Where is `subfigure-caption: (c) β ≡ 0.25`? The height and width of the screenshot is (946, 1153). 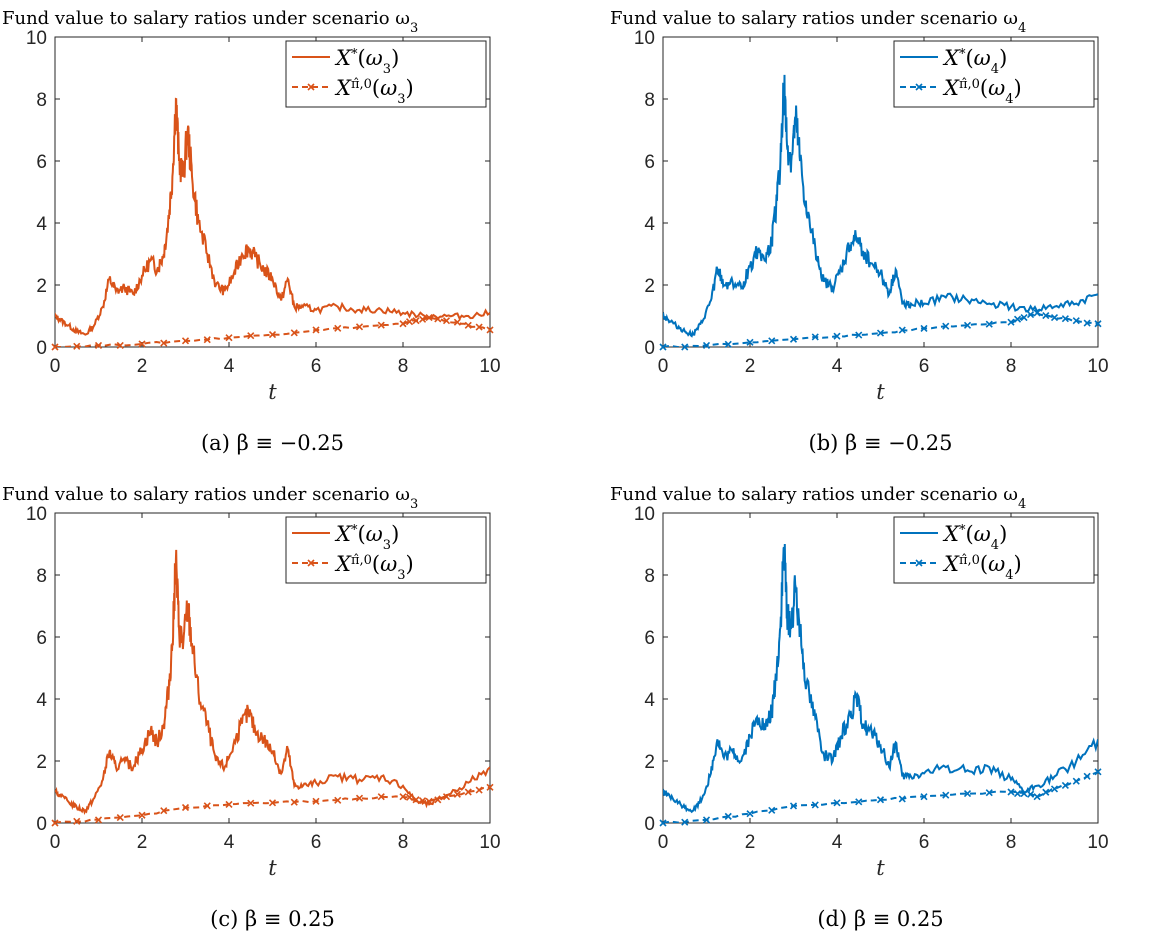
subfigure-caption: (c) β ≡ 0.25 is located at coordinates (272, 919).